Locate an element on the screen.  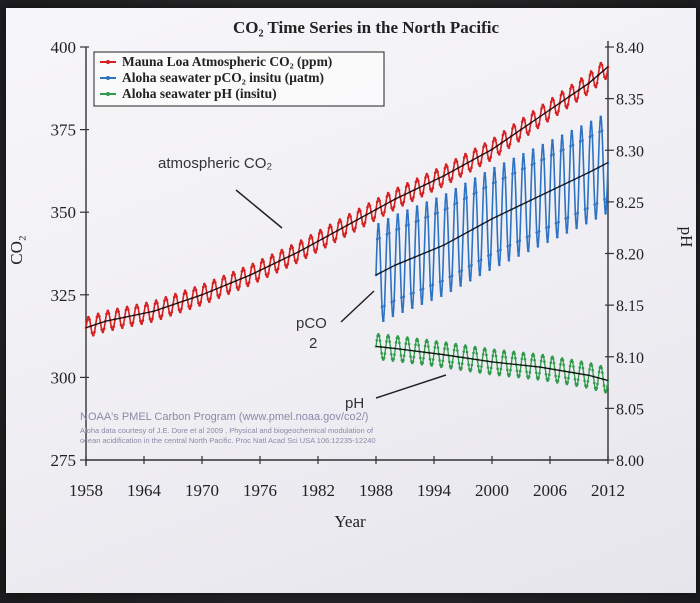
x-tick-label: 1970 is located at coordinates (202, 490).